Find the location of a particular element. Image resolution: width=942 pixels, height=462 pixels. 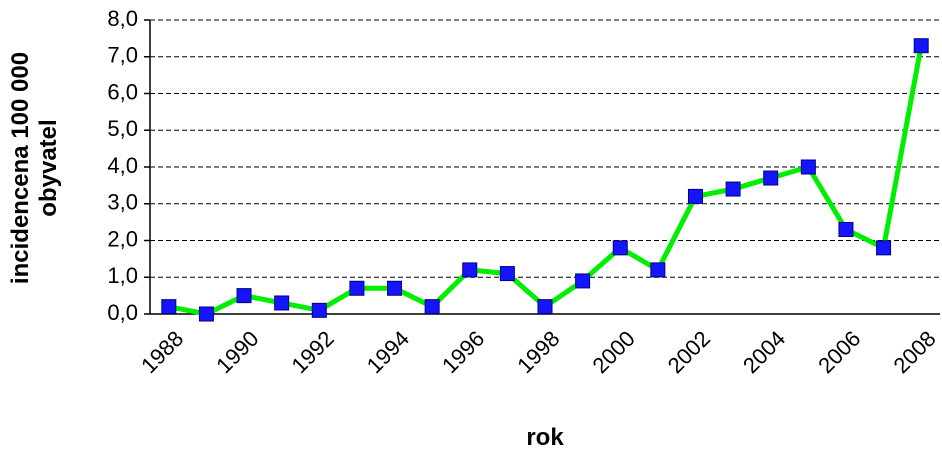

x-tick-label: 1992 is located at coordinates (313, 352).